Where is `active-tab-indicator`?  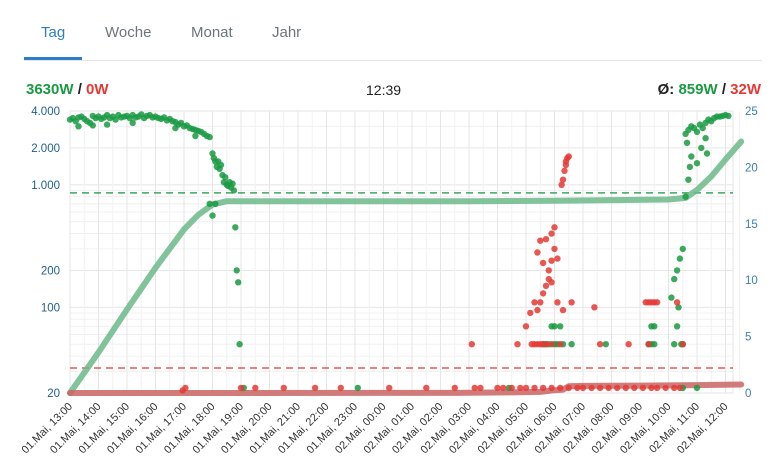 active-tab-indicator is located at coordinates (53, 58).